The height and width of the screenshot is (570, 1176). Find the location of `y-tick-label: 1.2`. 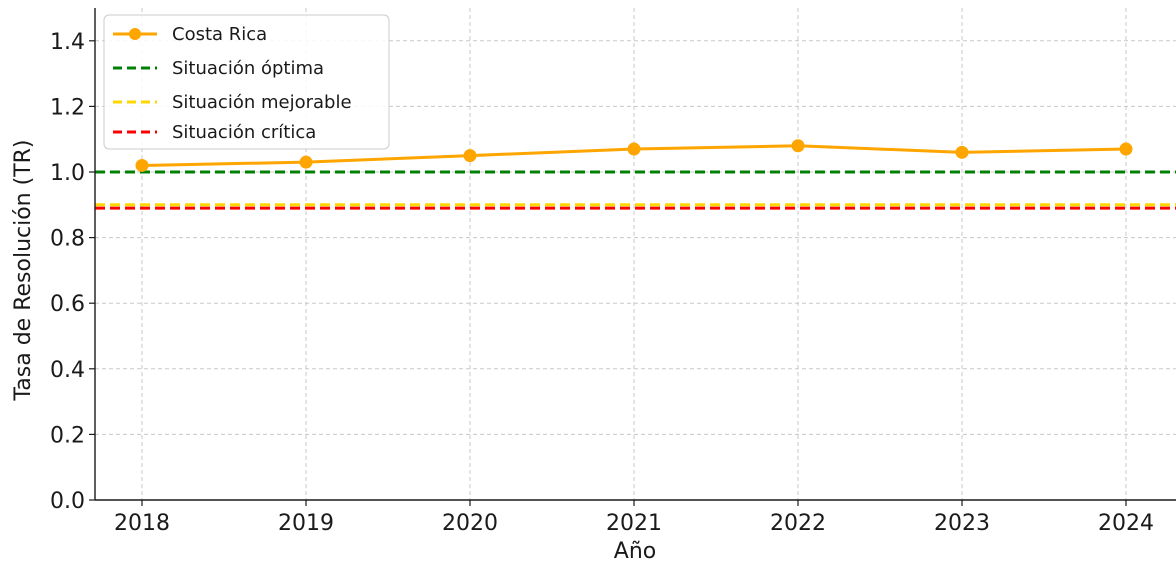

y-tick-label: 1.2 is located at coordinates (67, 107).